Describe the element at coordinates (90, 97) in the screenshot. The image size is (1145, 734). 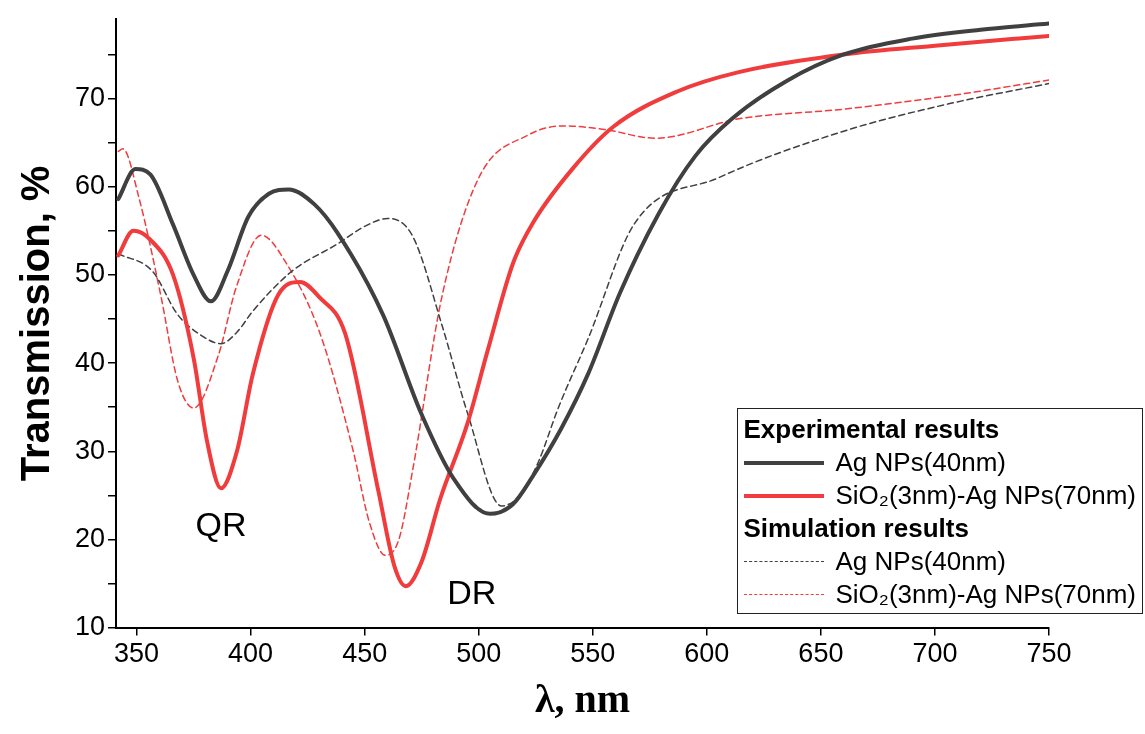
I see `y-tick-label: 70` at that location.